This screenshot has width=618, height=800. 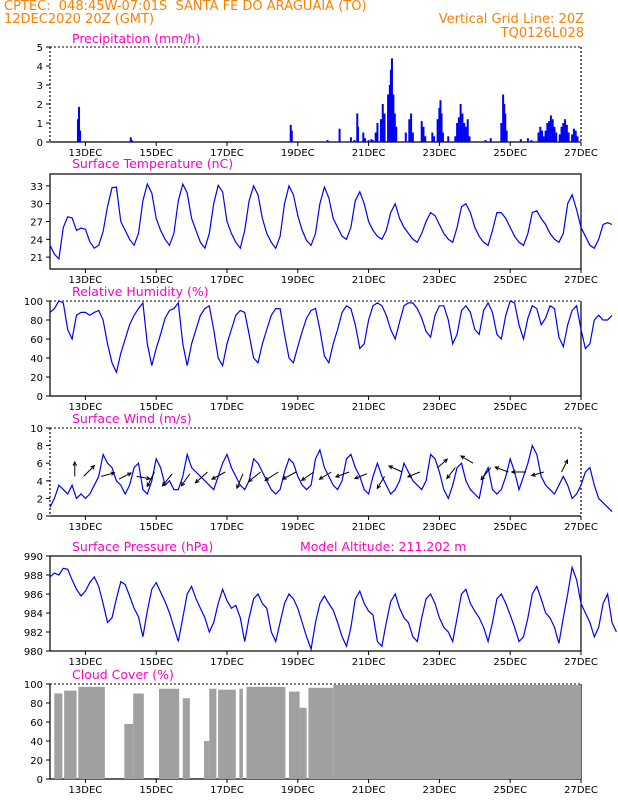 What do you see at coordinates (36, 205) in the screenshot?
I see `y-tick-label: 30` at bounding box center [36, 205].